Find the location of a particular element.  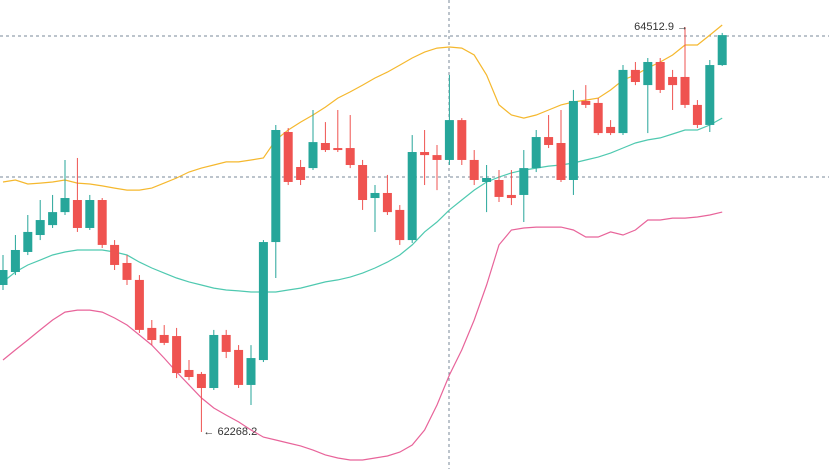

price-annotation: 64512.9 → is located at coordinates (661, 27).